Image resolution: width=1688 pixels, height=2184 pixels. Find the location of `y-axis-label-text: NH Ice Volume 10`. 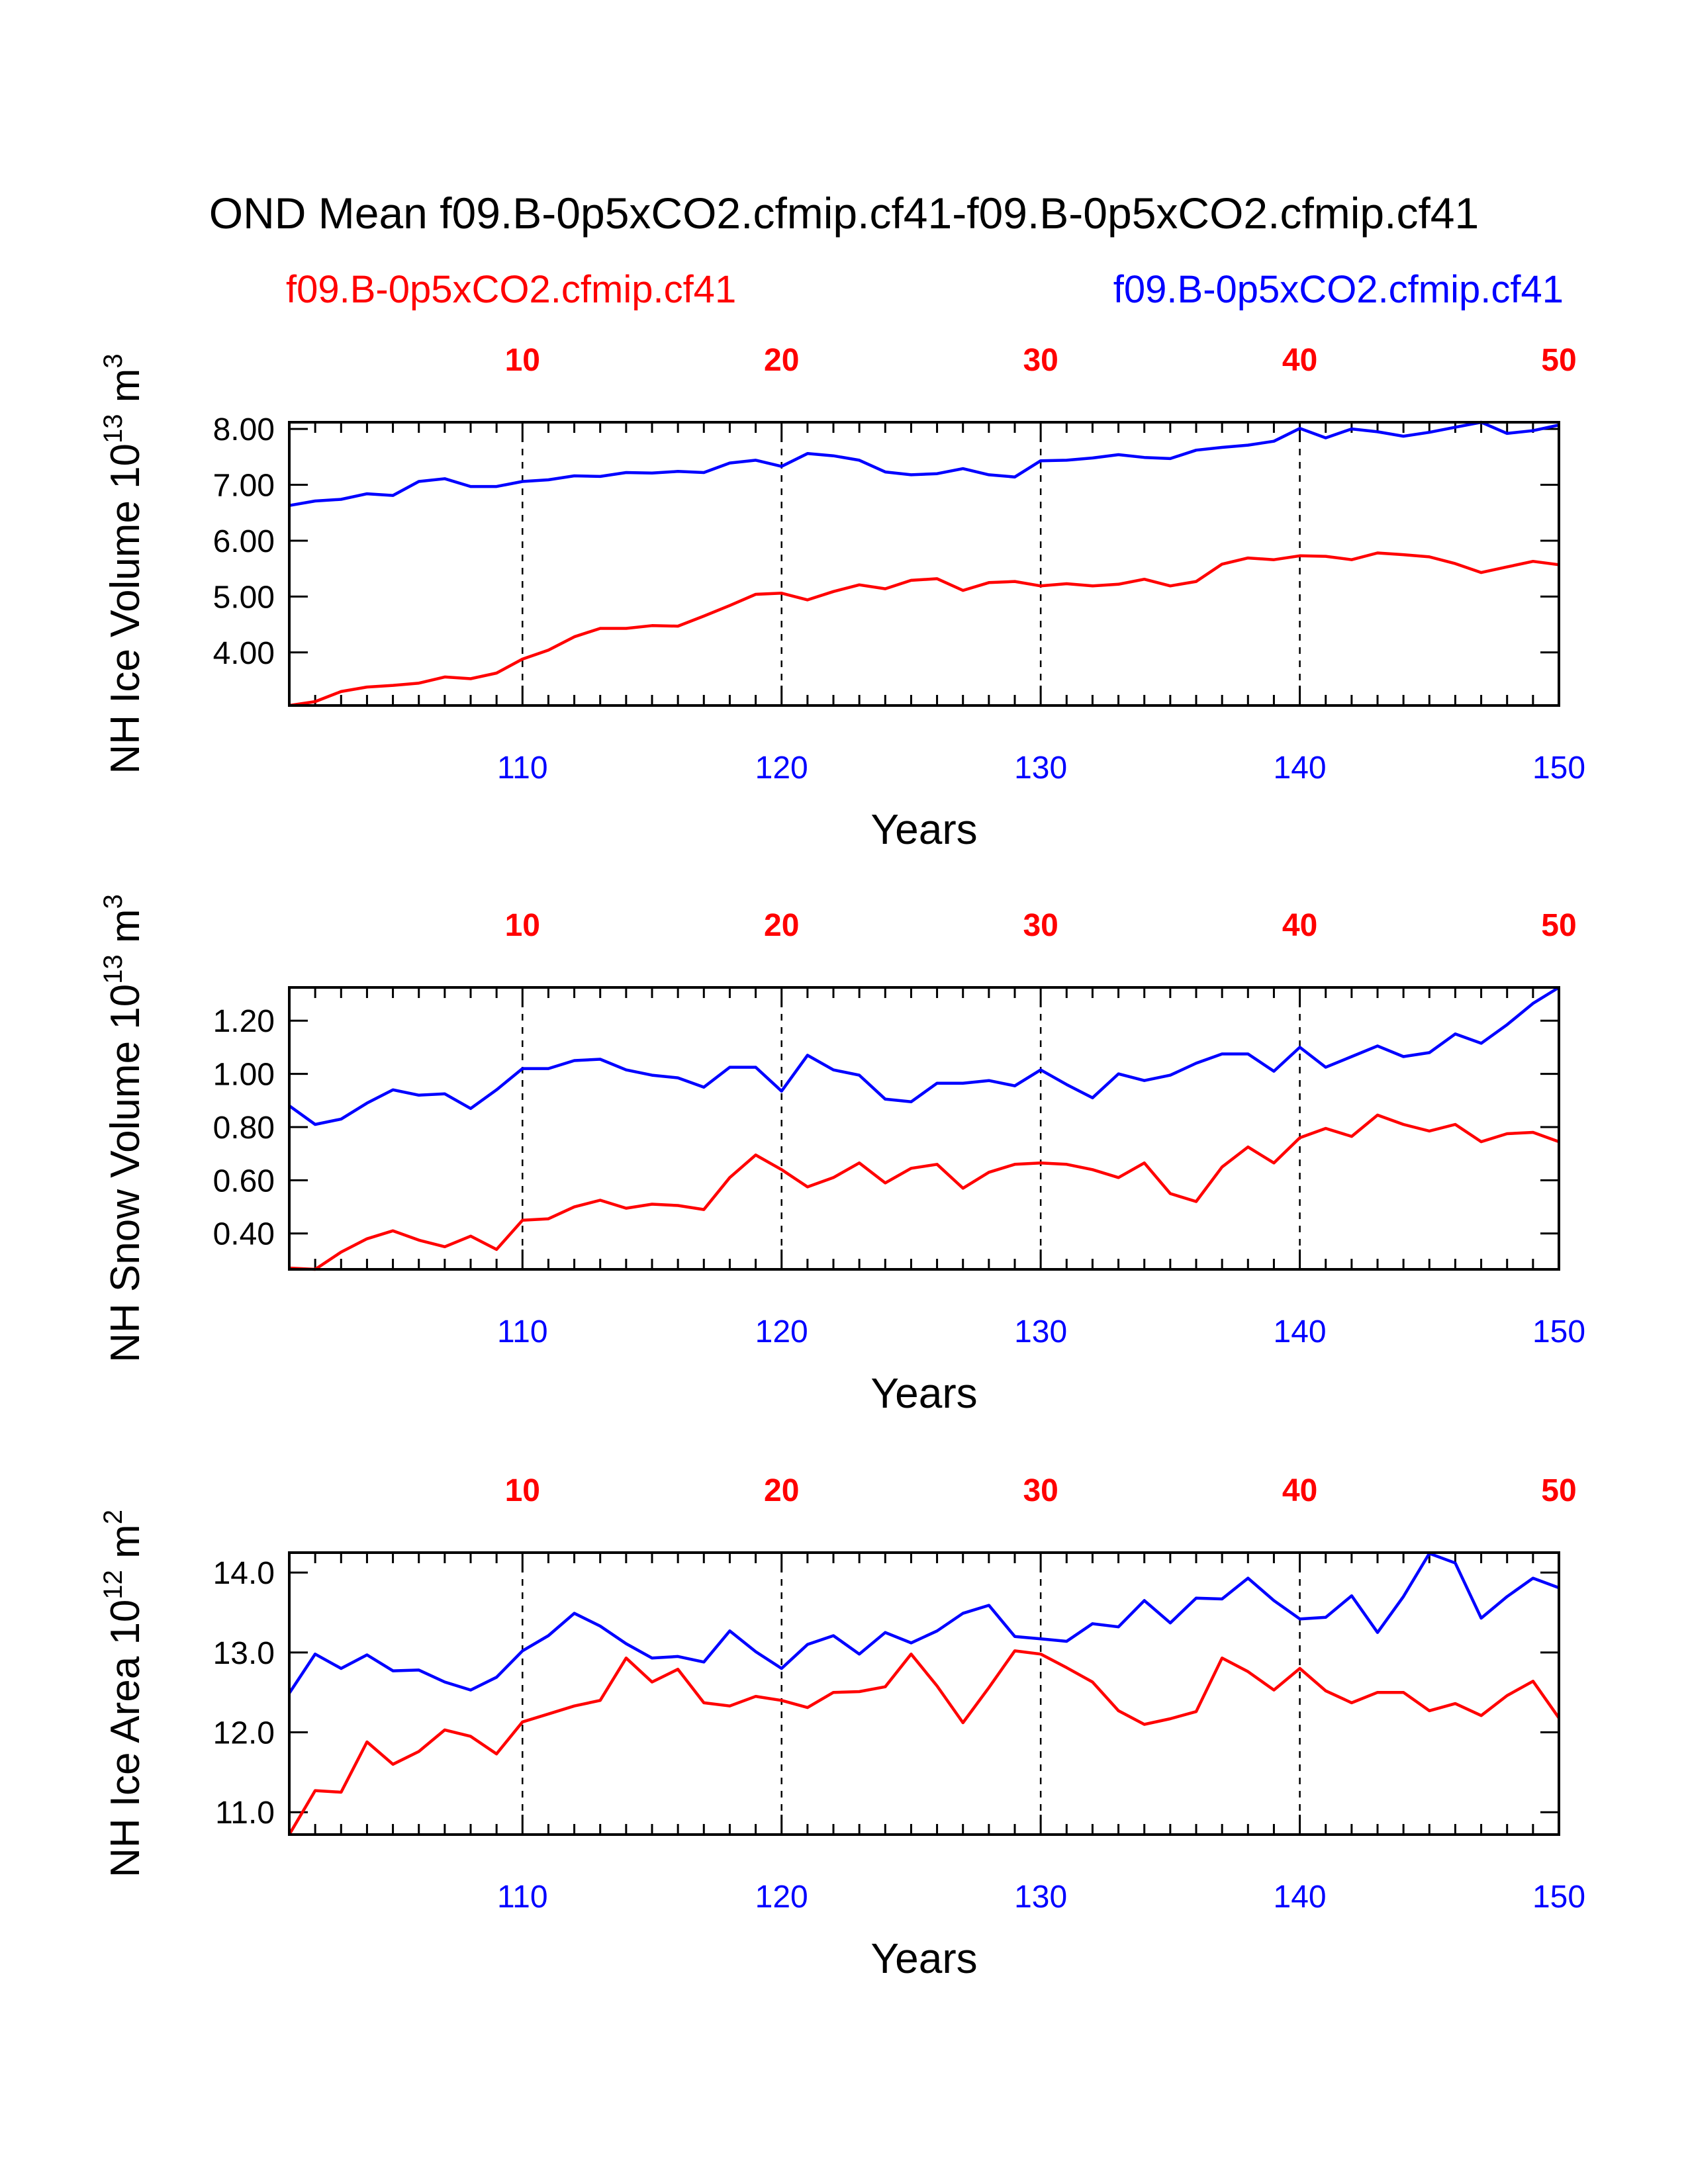

y-axis-label-text: NH Ice Volume 10 is located at coordinates (125, 608).